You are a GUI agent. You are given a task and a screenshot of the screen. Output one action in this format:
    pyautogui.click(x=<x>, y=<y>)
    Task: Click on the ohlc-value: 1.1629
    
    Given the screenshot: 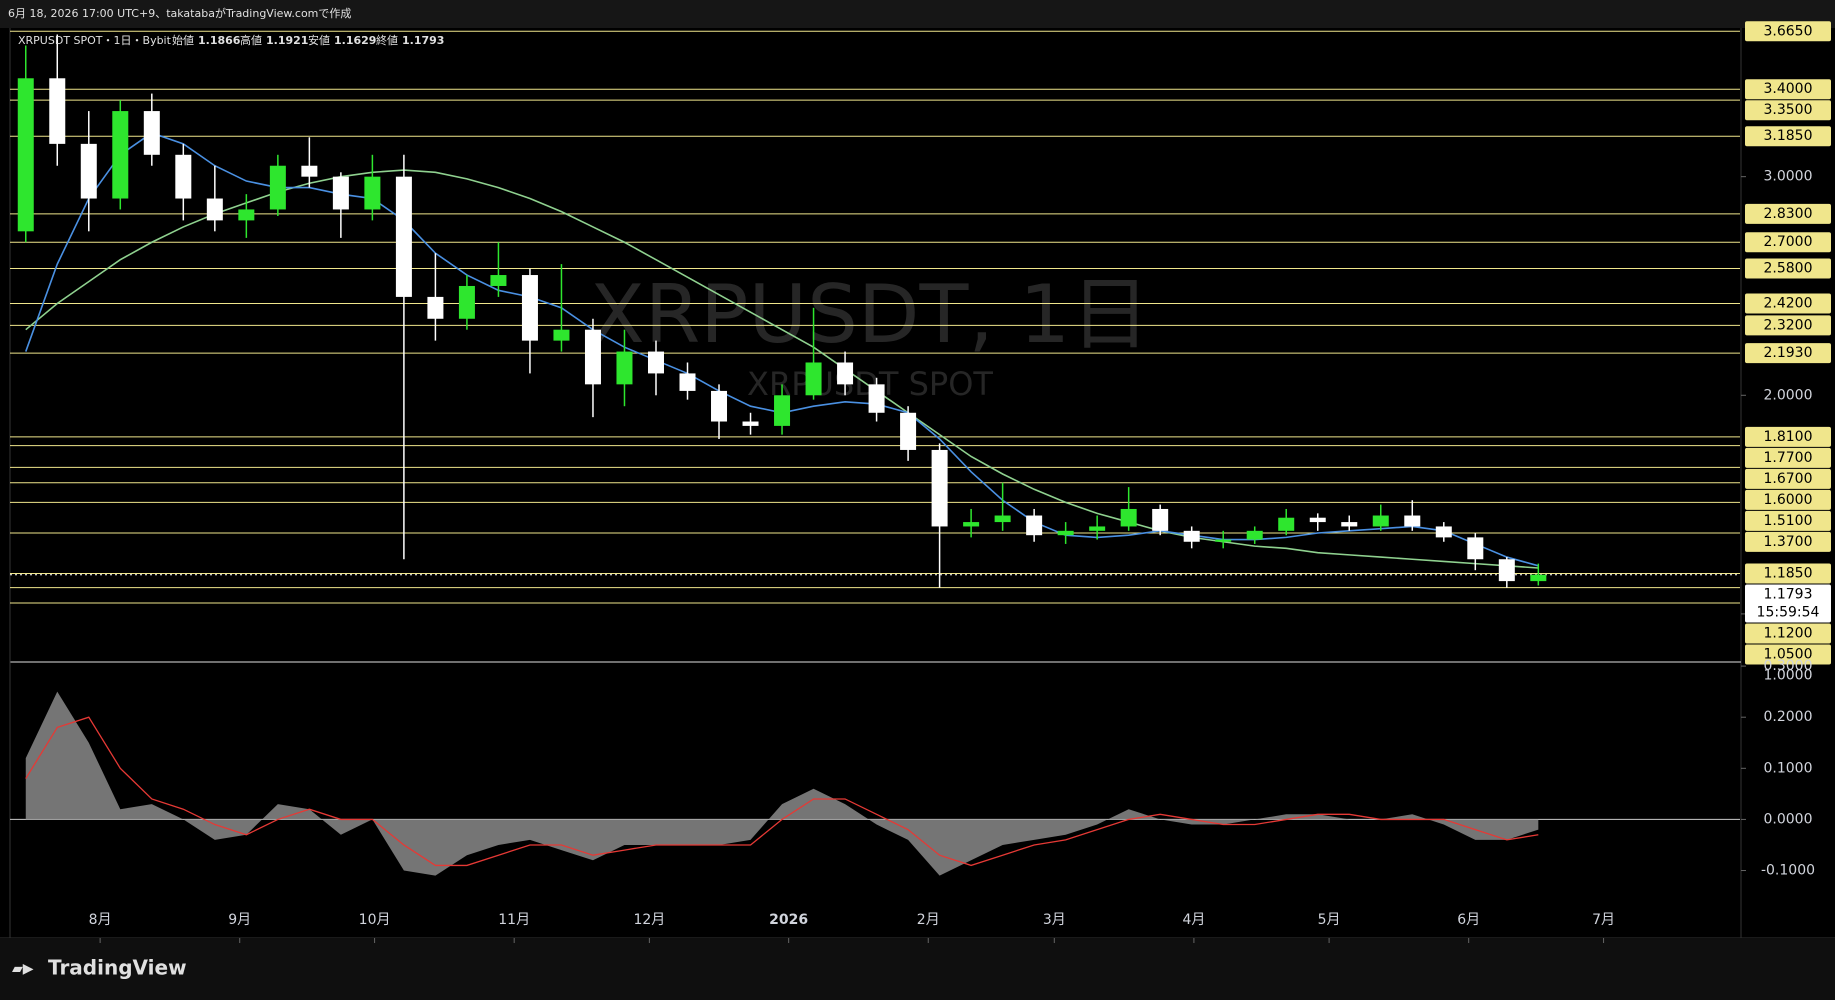 What is the action you would take?
    pyautogui.click(x=355, y=40)
    